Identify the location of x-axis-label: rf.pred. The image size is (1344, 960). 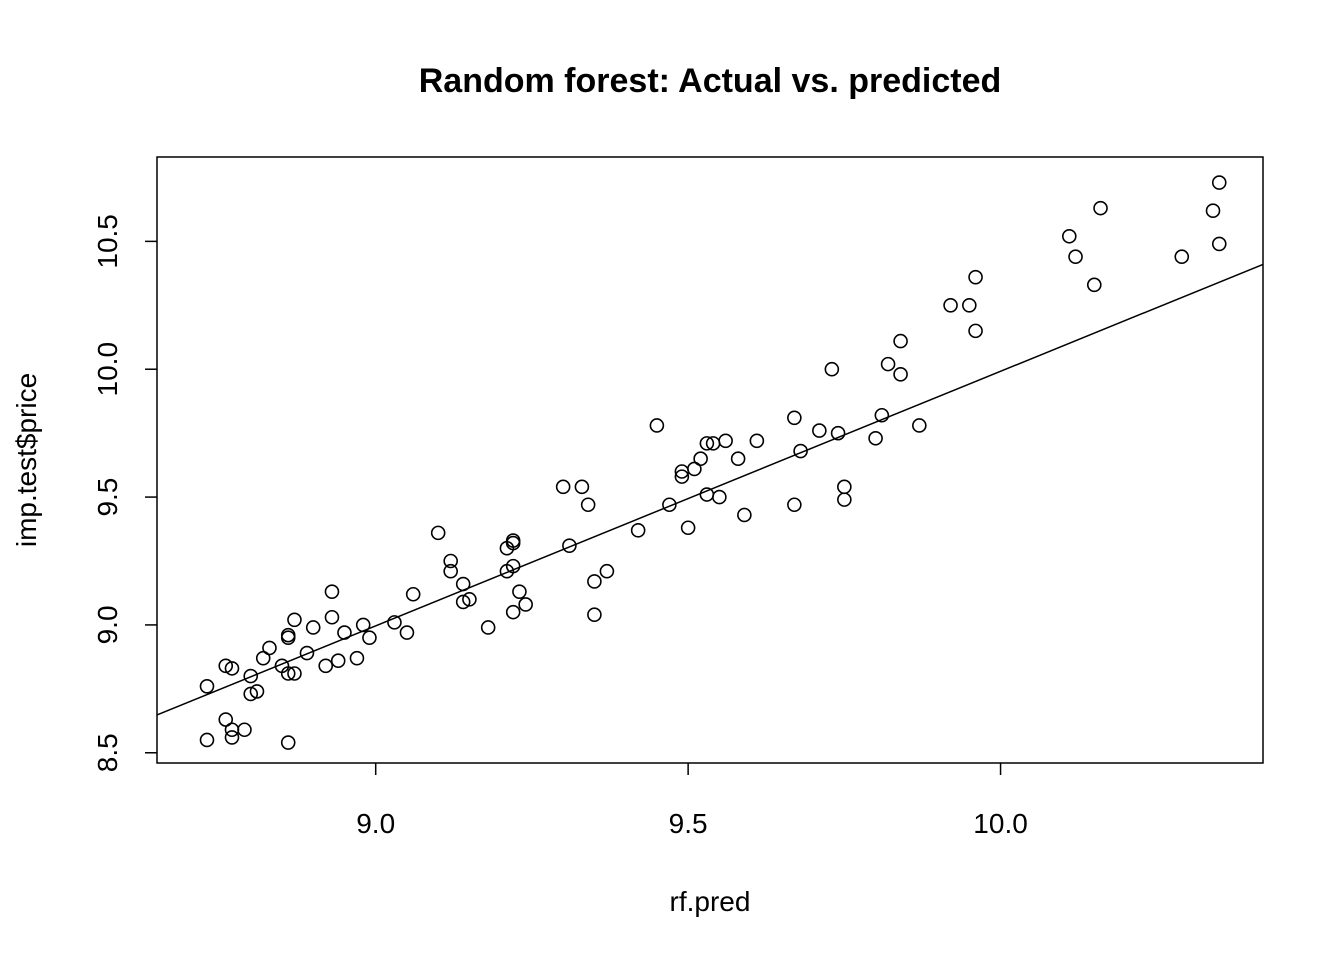
(710, 901).